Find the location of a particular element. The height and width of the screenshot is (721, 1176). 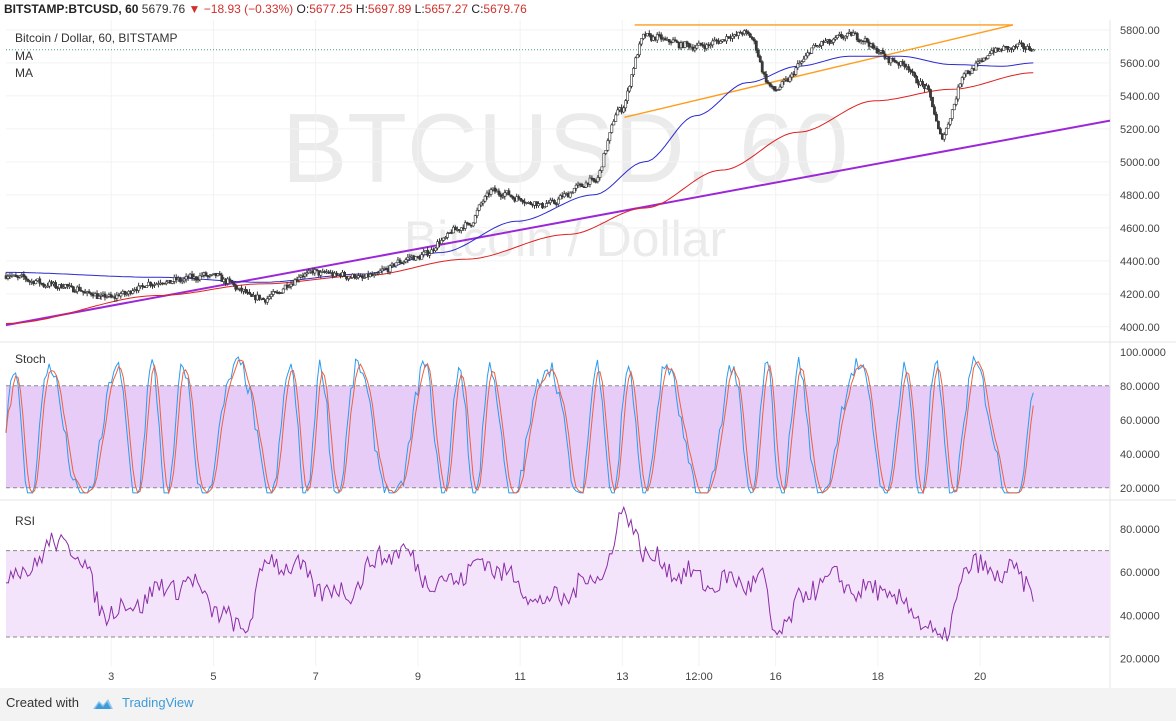

high-value: 5697.89 is located at coordinates (389, 9).